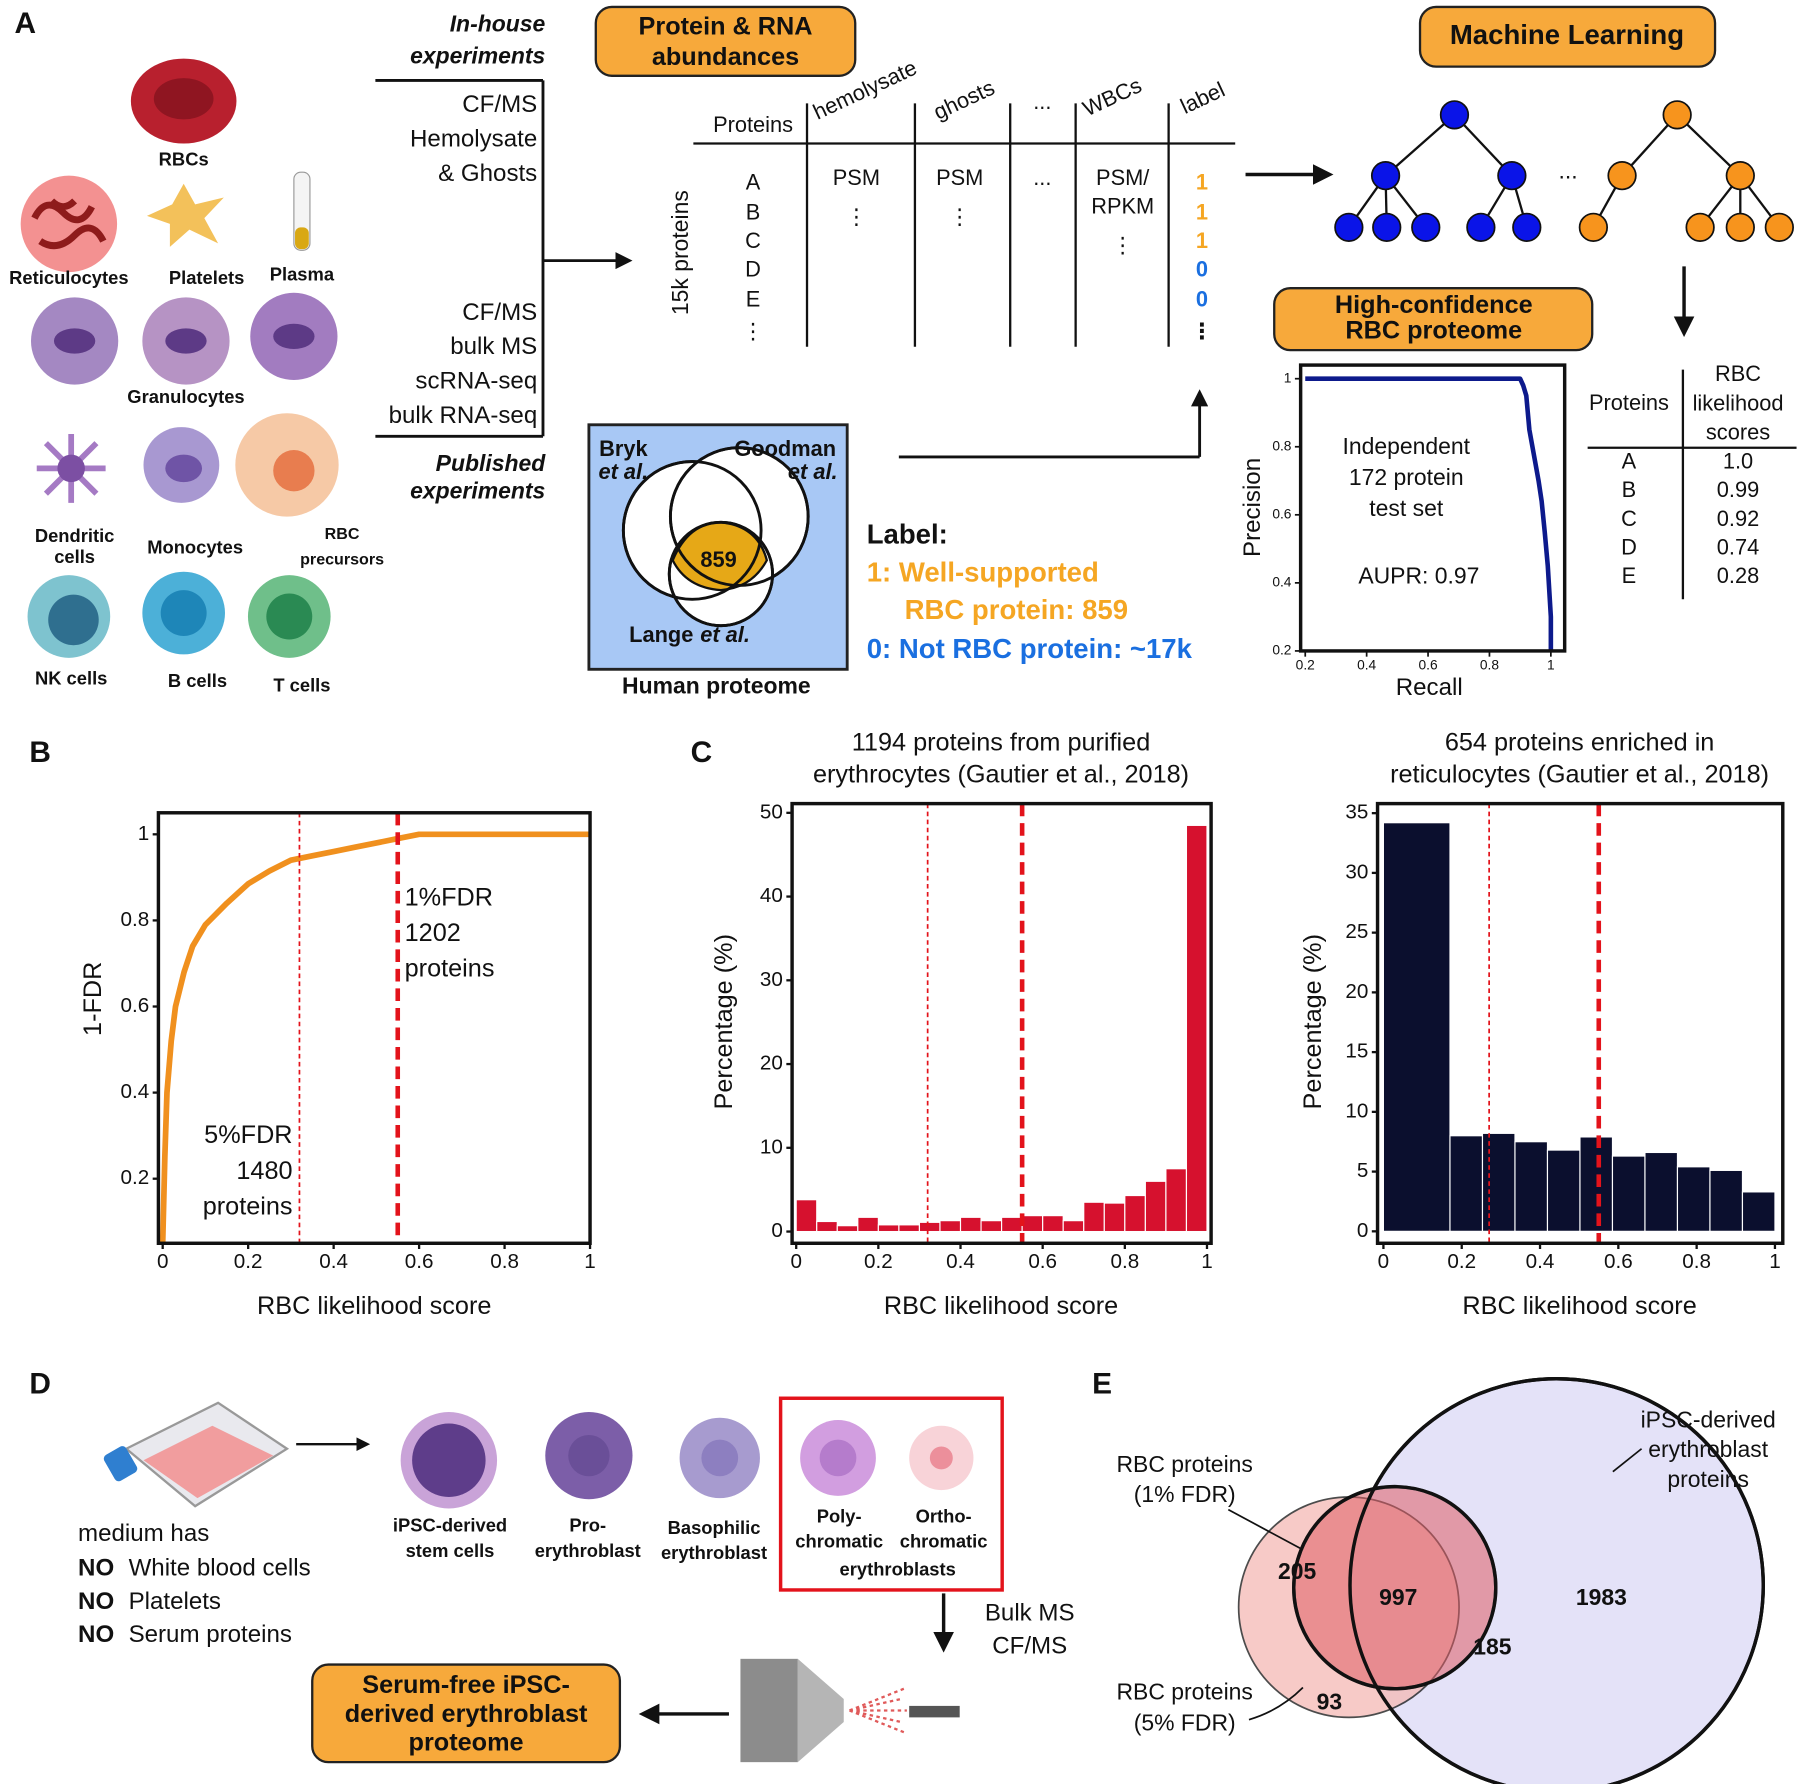  What do you see at coordinates (1429, 513) in the screenshot?
I see `data-line` at bounding box center [1429, 513].